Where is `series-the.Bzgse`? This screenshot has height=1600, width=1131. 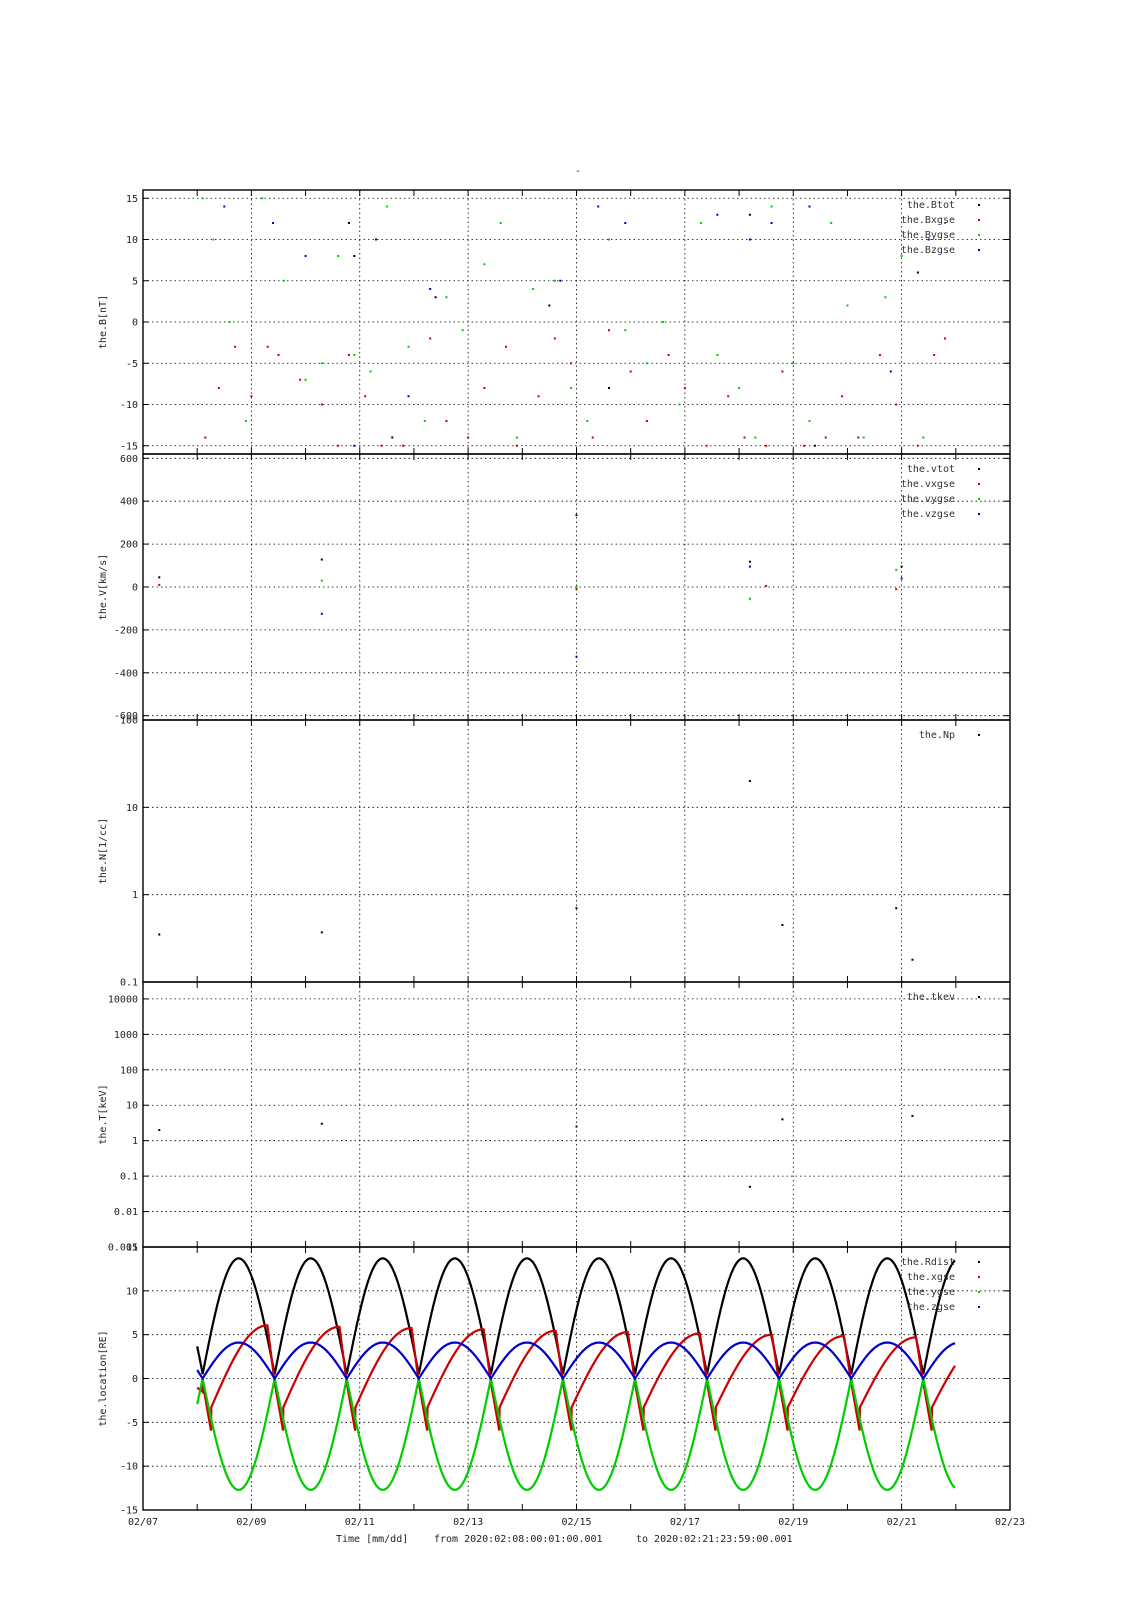 series-the.Bzgse is located at coordinates (576, 326).